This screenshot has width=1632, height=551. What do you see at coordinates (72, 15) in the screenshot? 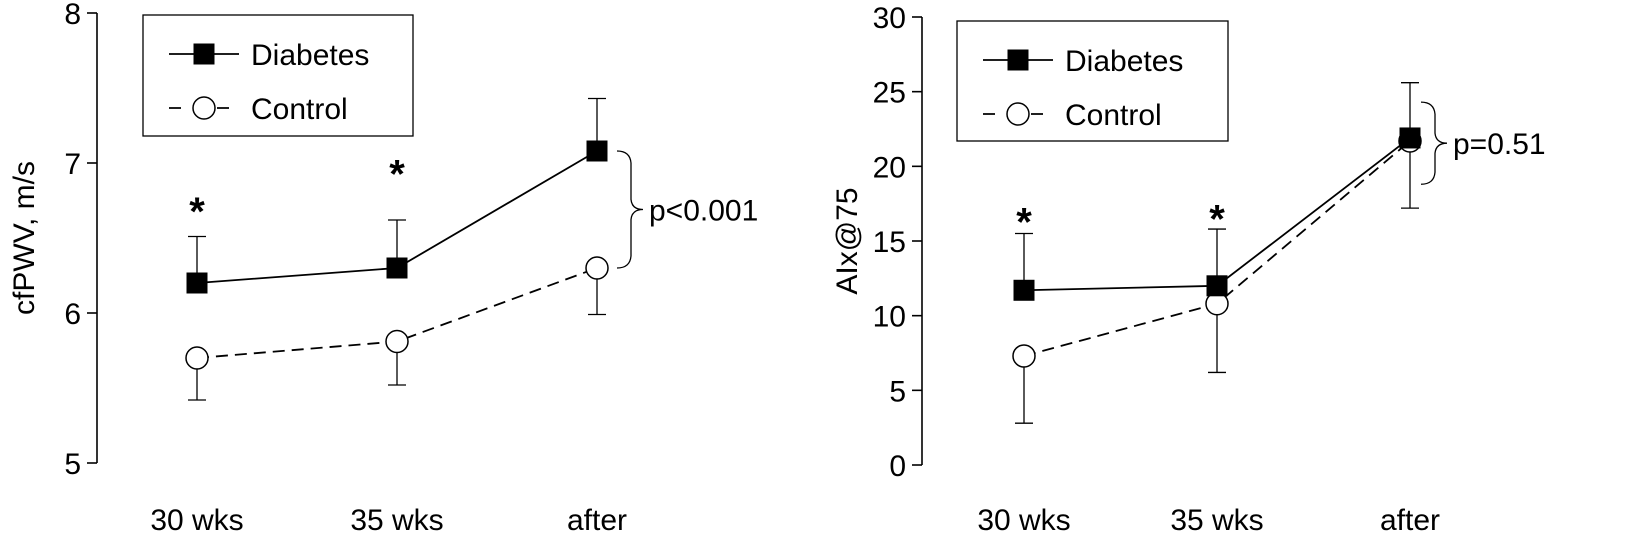
I see `y-tick-label: 8` at bounding box center [72, 15].